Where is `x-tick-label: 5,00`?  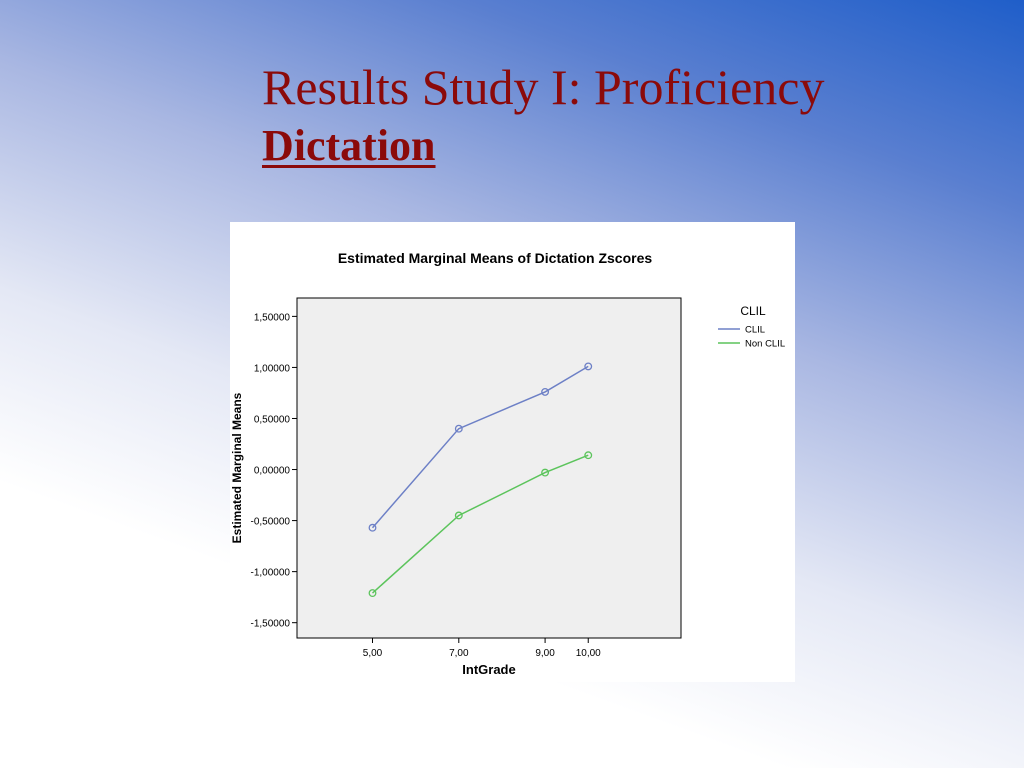 x-tick-label: 5,00 is located at coordinates (373, 653).